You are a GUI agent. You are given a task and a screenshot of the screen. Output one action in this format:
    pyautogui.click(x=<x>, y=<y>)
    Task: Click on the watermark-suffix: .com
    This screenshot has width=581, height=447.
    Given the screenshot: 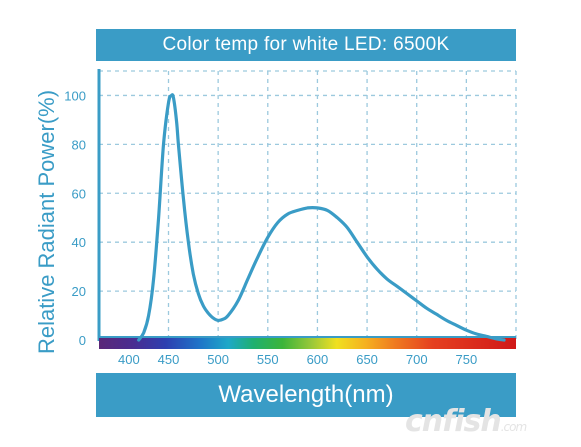 What is the action you would take?
    pyautogui.click(x=513, y=427)
    